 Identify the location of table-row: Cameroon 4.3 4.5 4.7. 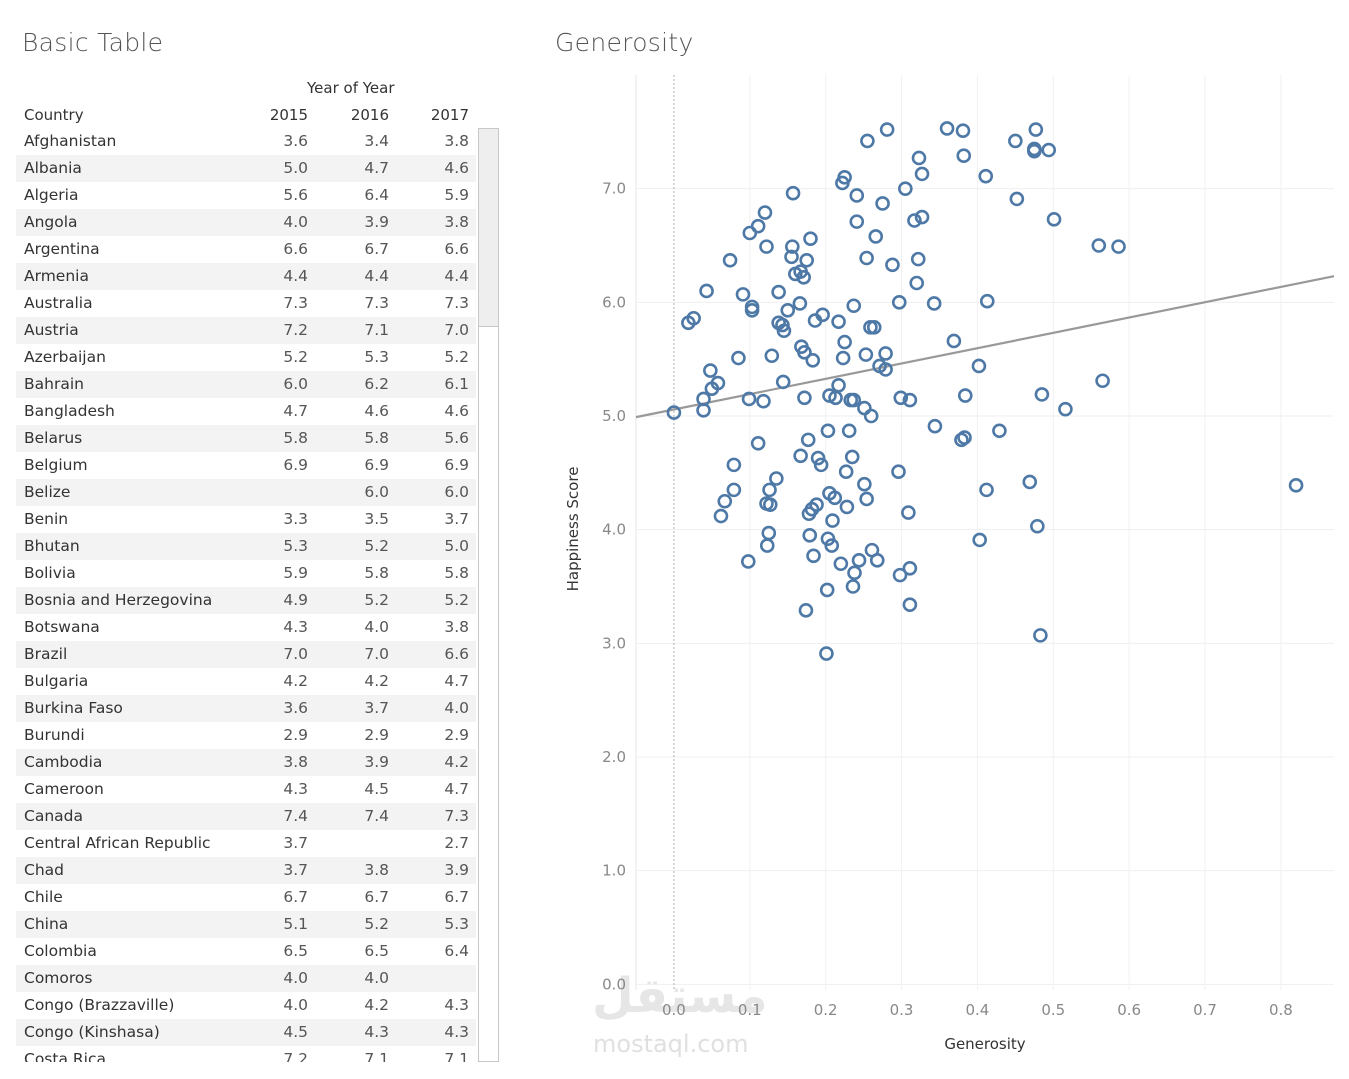
(246, 789).